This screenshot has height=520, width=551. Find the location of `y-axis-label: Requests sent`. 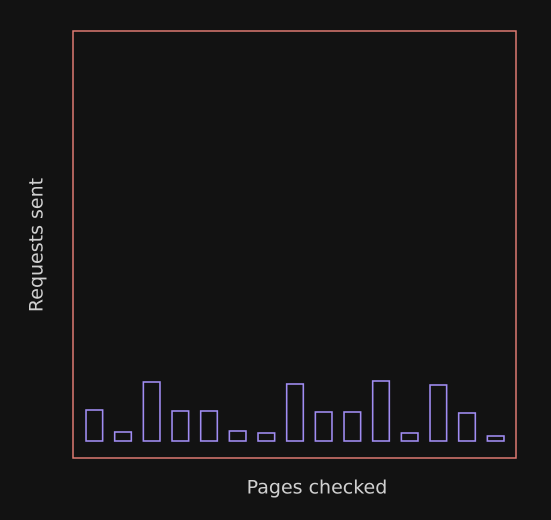

y-axis-label: Requests sent is located at coordinates (37, 245).